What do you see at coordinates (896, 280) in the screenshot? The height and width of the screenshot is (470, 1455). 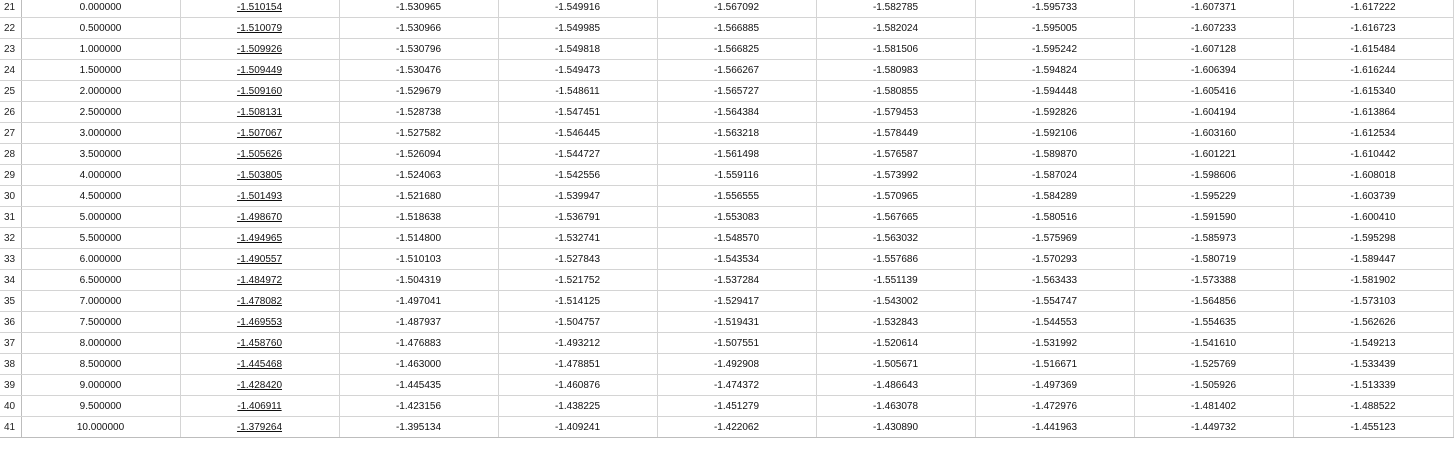 I see `table-cell: -1.551139` at bounding box center [896, 280].